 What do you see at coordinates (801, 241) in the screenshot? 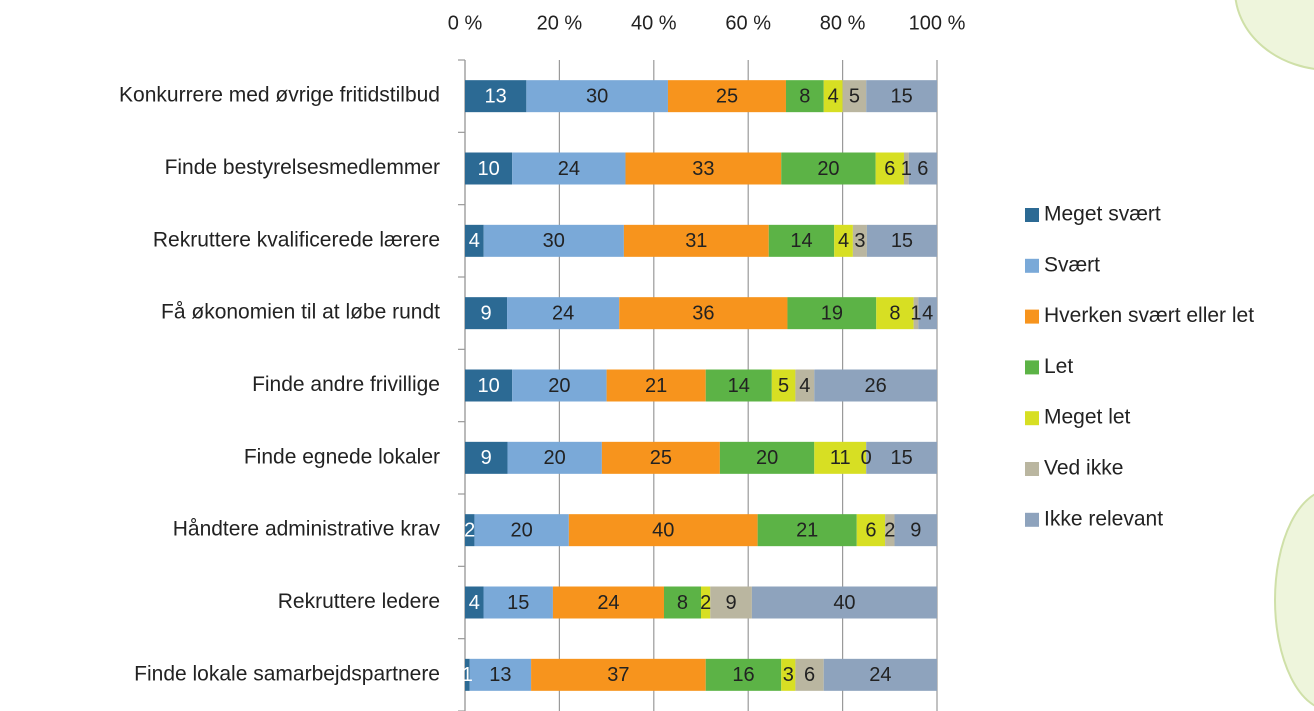
I see `data-label: 14` at bounding box center [801, 241].